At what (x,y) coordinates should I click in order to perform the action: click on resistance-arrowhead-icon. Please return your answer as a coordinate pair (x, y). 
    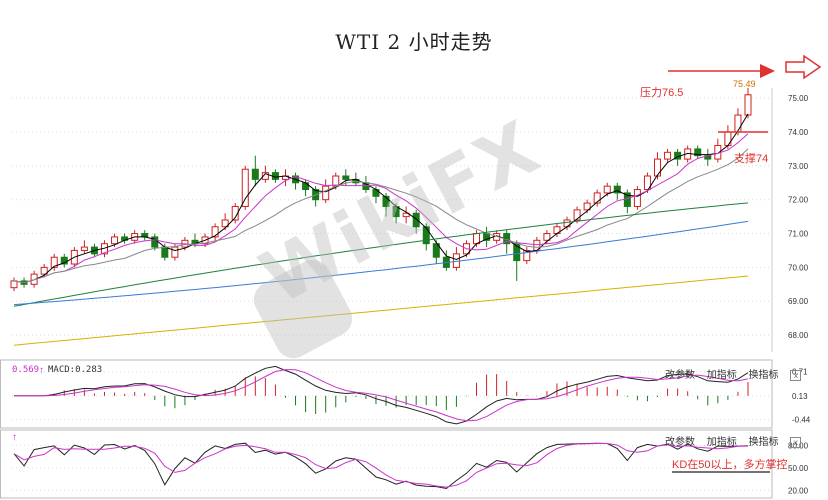
    Looking at the image, I should click on (767, 71).